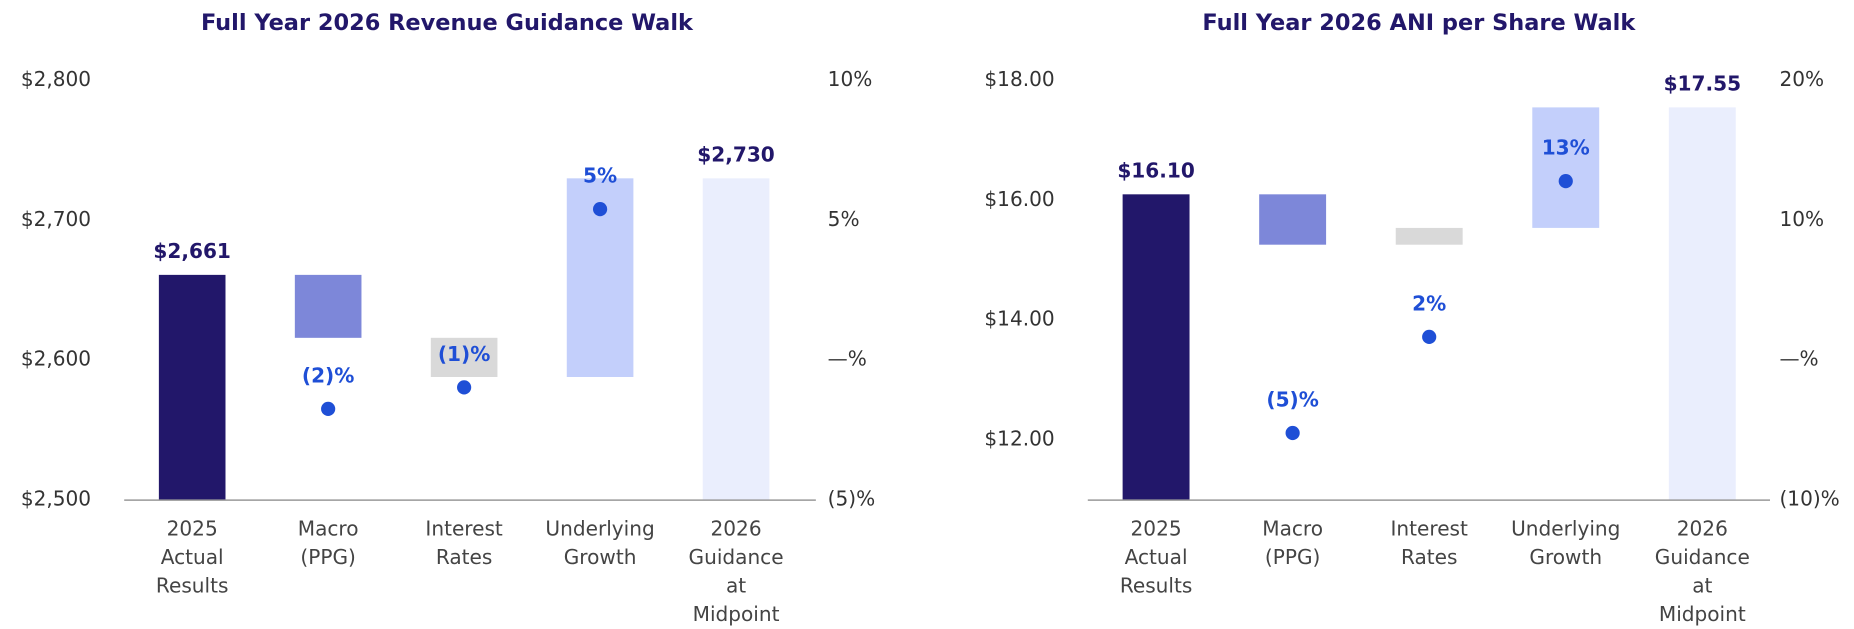 Image resolution: width=1854 pixels, height=629 pixels. Describe the element at coordinates (1019, 79) in the screenshot. I see `y-tick-label: $18.00` at that location.